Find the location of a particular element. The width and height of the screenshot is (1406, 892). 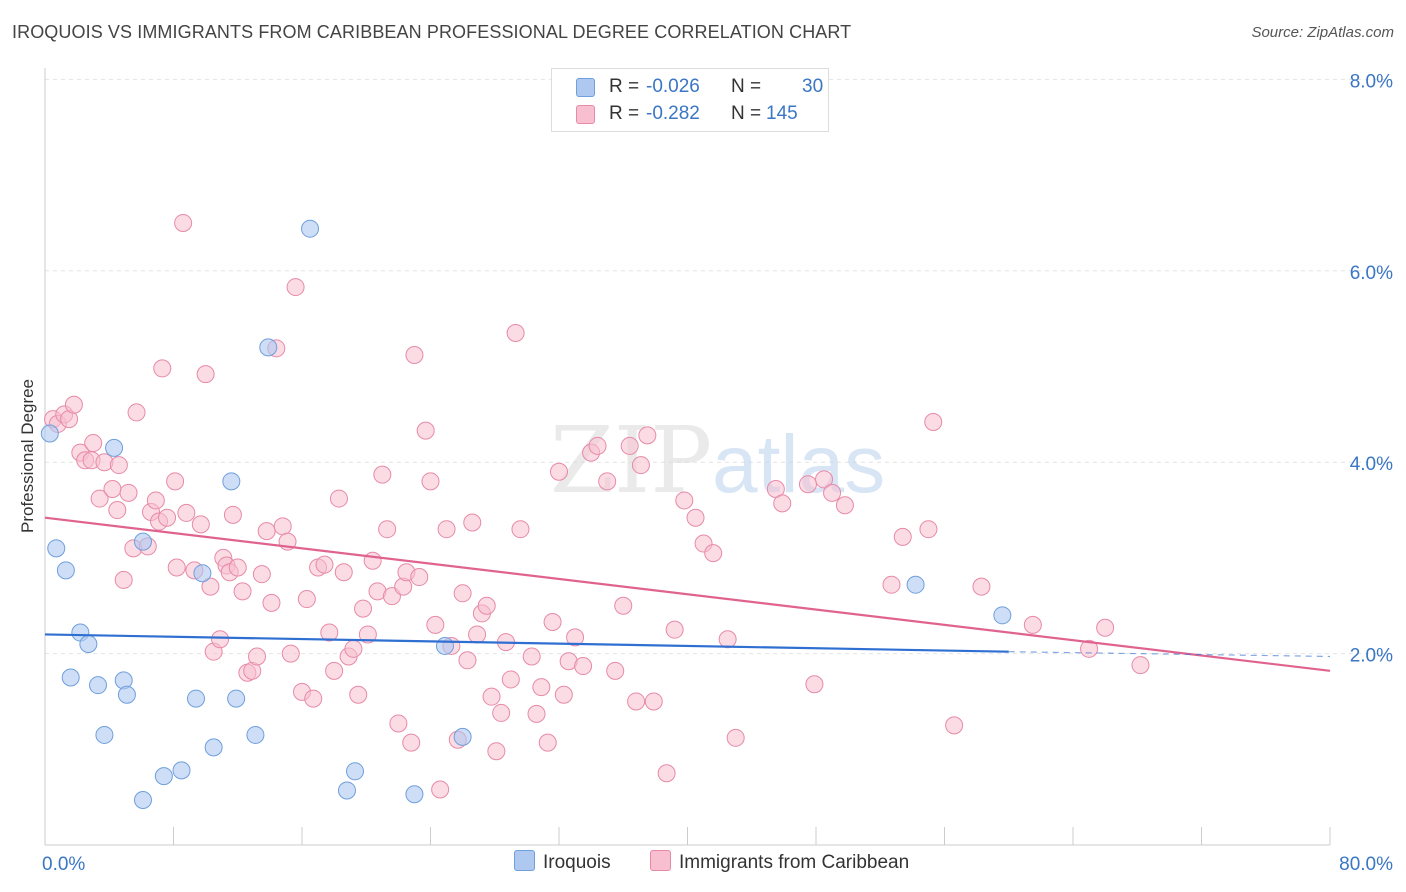

legend-r-value: -0.282 is located at coordinates (673, 113).